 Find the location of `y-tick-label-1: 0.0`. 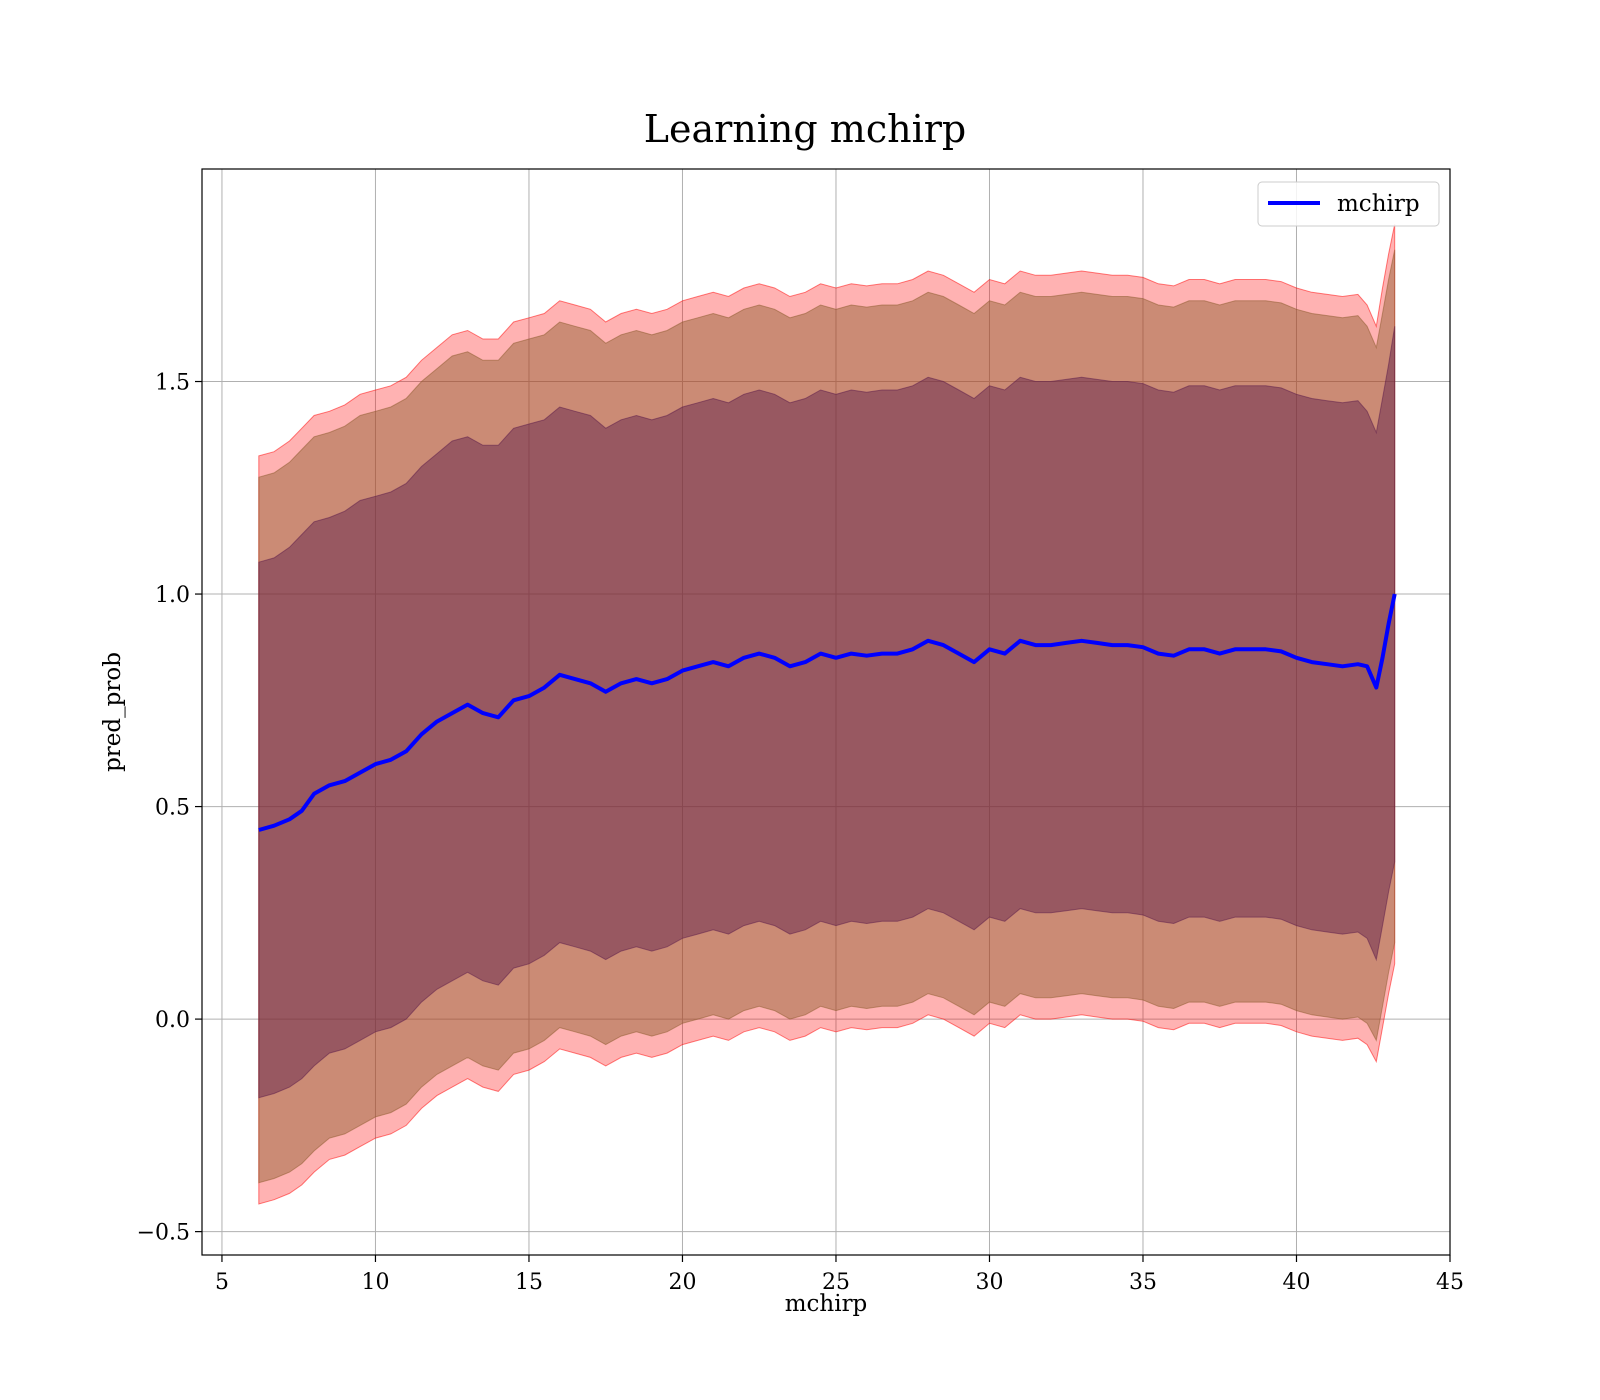

y-tick-label-1: 0.0 is located at coordinates (172, 1020).